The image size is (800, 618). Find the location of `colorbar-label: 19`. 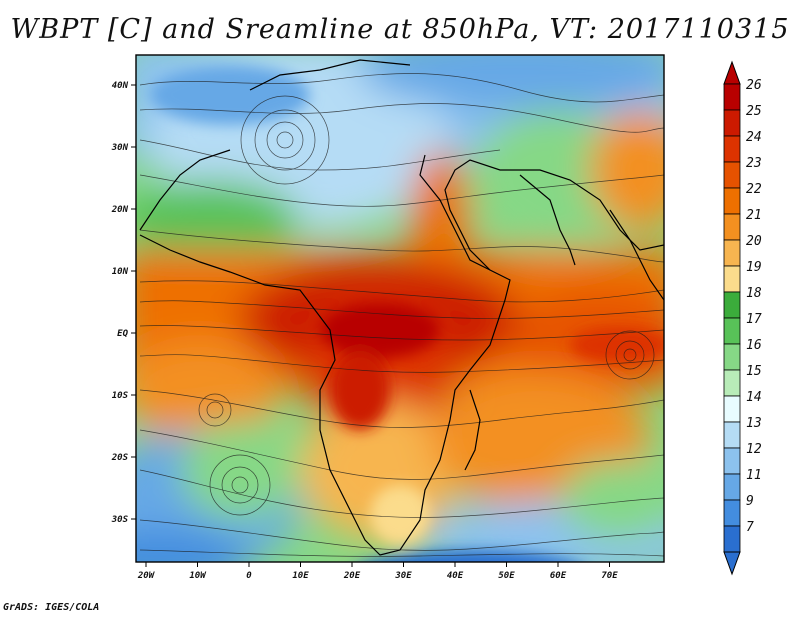

colorbar-label: 19 is located at coordinates (754, 267).